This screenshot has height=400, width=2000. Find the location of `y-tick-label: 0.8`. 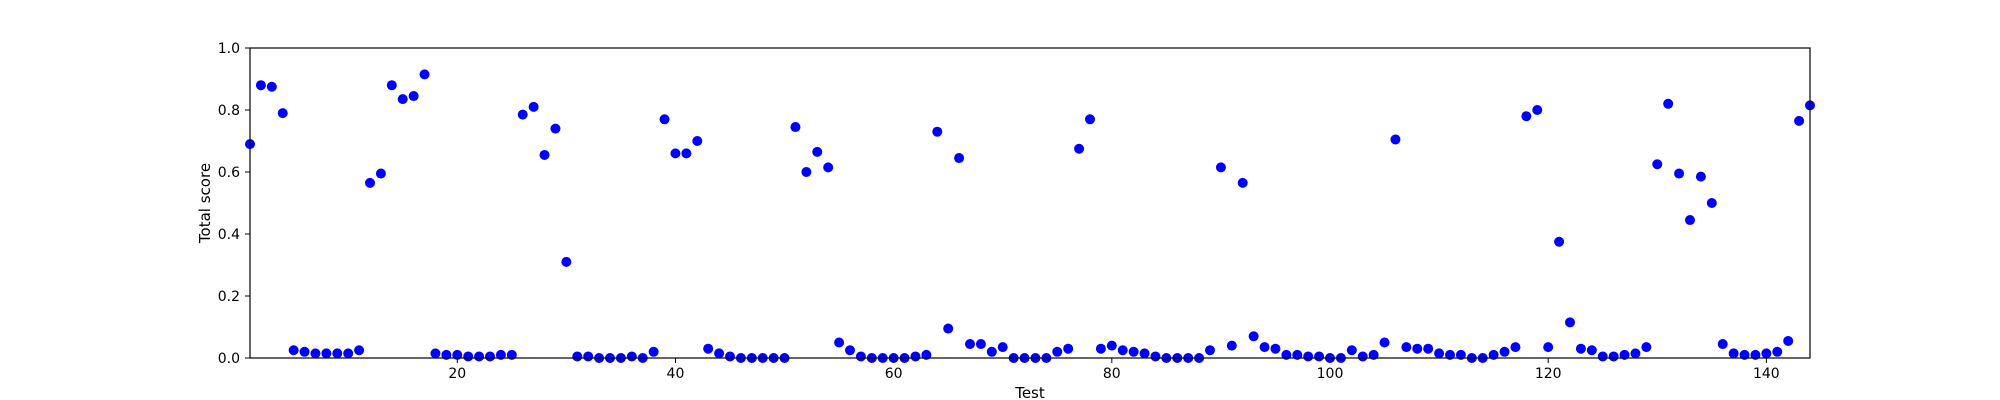

y-tick-label: 0.8 is located at coordinates (229, 111).